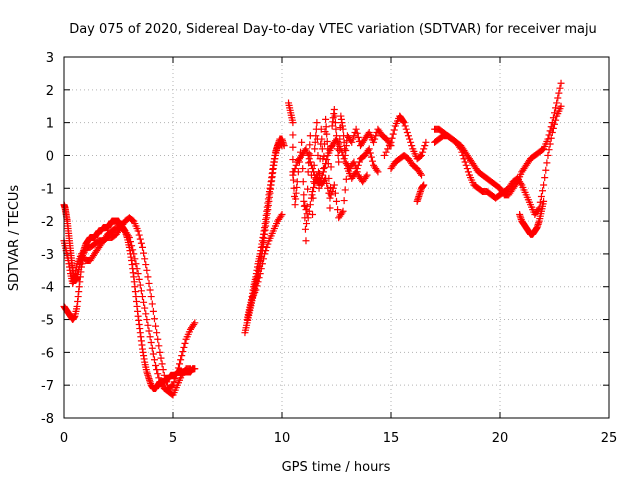 This screenshot has width=640, height=484. I want to click on y-tick-label: -4, so click(47, 288).